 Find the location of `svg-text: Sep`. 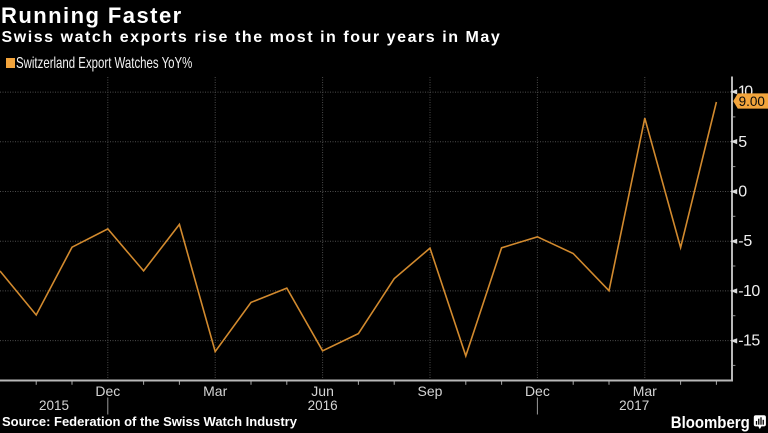

svg-text: Sep is located at coordinates (430, 391).